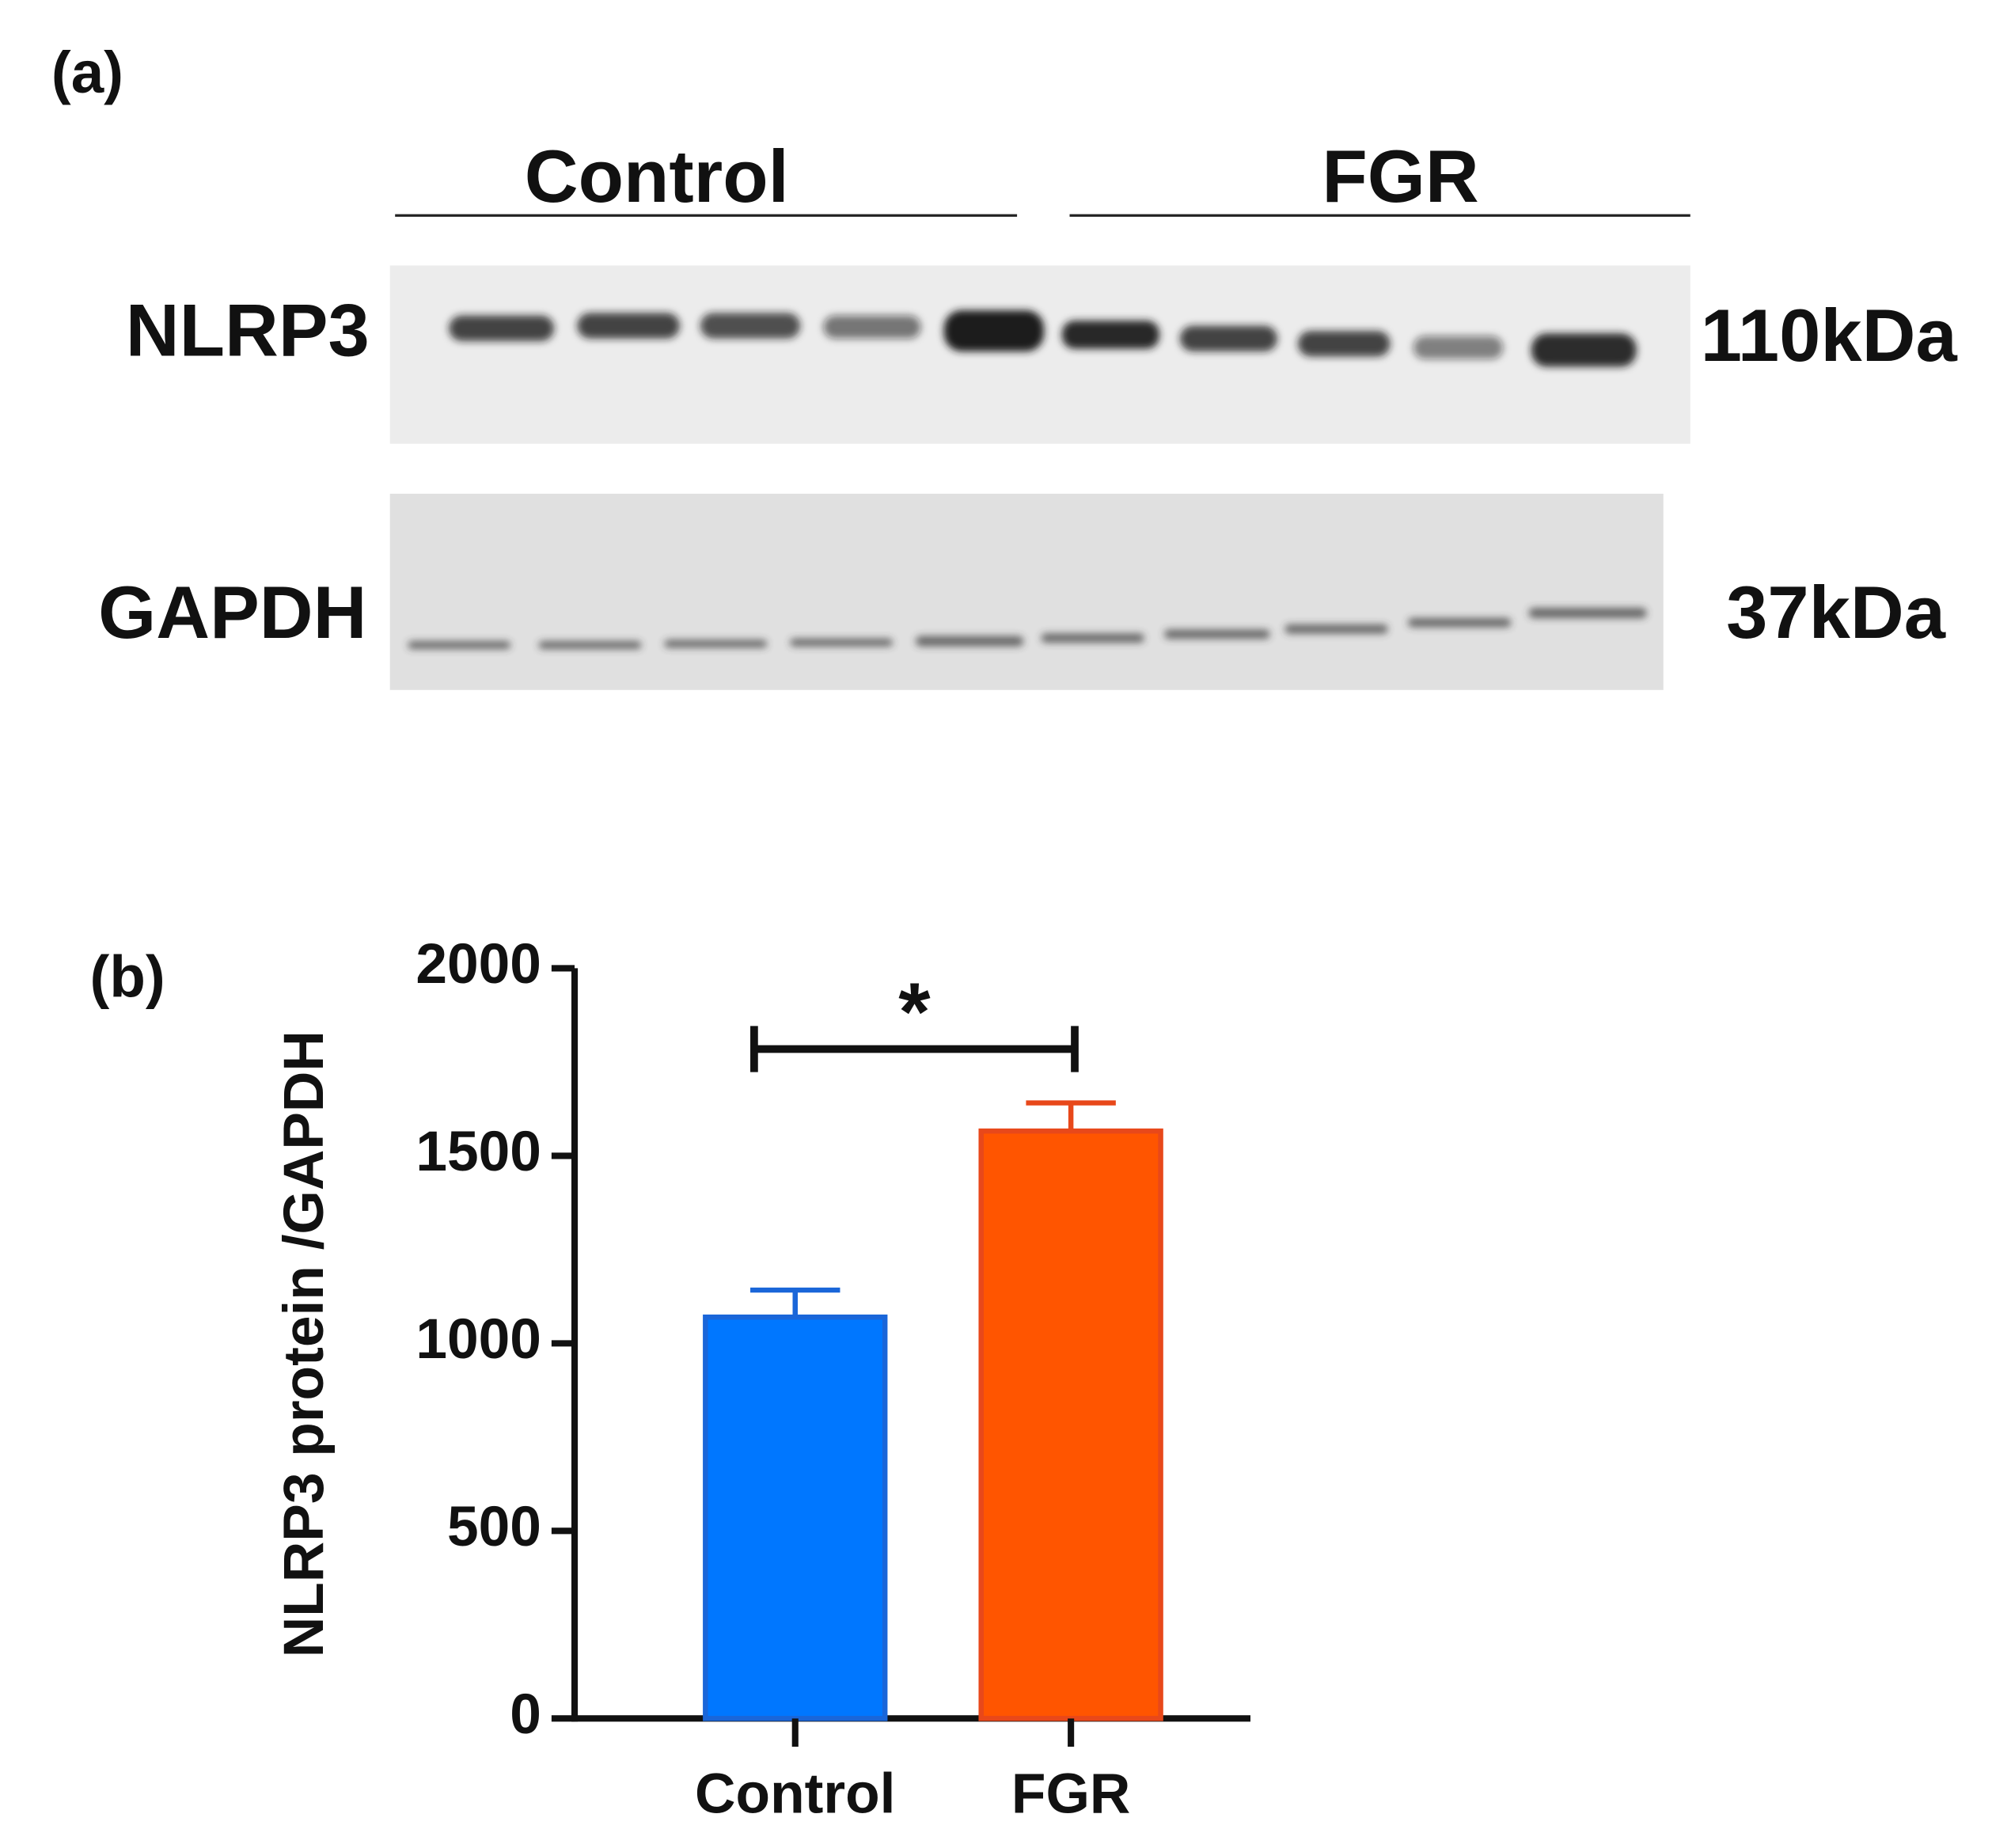 The width and height of the screenshot is (2011, 1848). I want to click on y-tick-label: 2000, so click(478, 964).